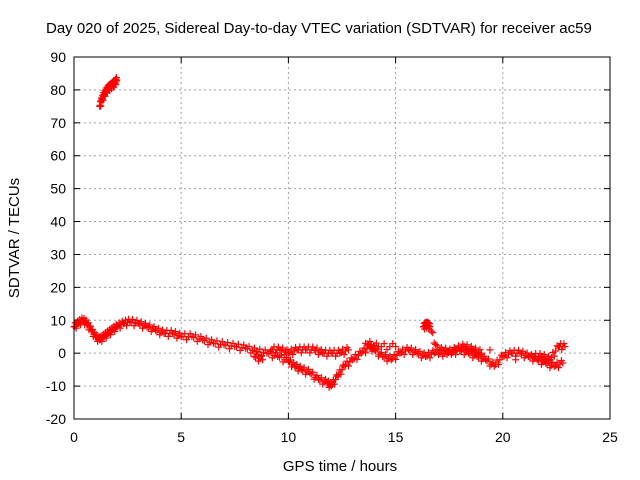 The height and width of the screenshot is (480, 640). What do you see at coordinates (56, 419) in the screenshot?
I see `y-tick-label: -20` at bounding box center [56, 419].